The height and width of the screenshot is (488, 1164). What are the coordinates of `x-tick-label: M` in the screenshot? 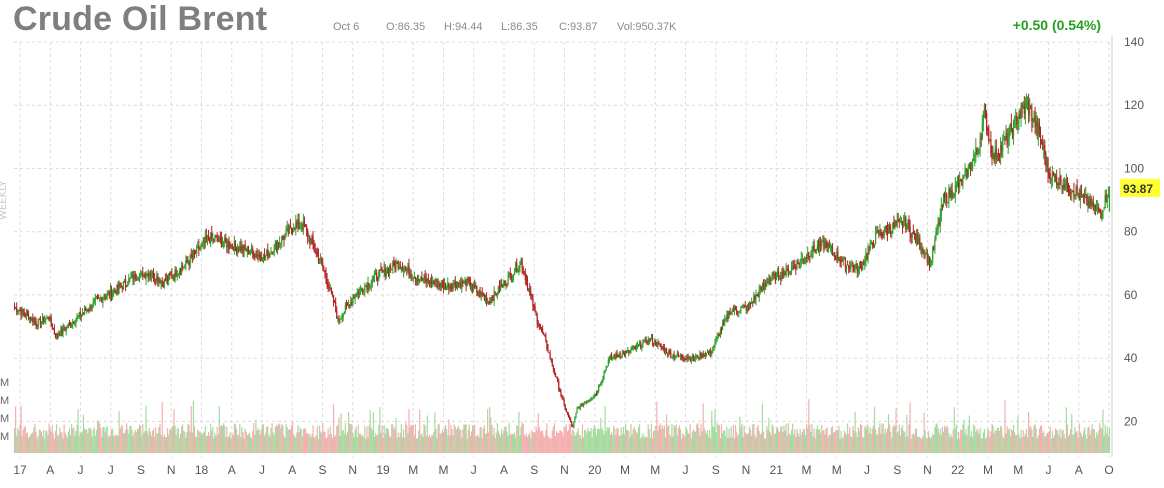 It's located at (1018, 470).